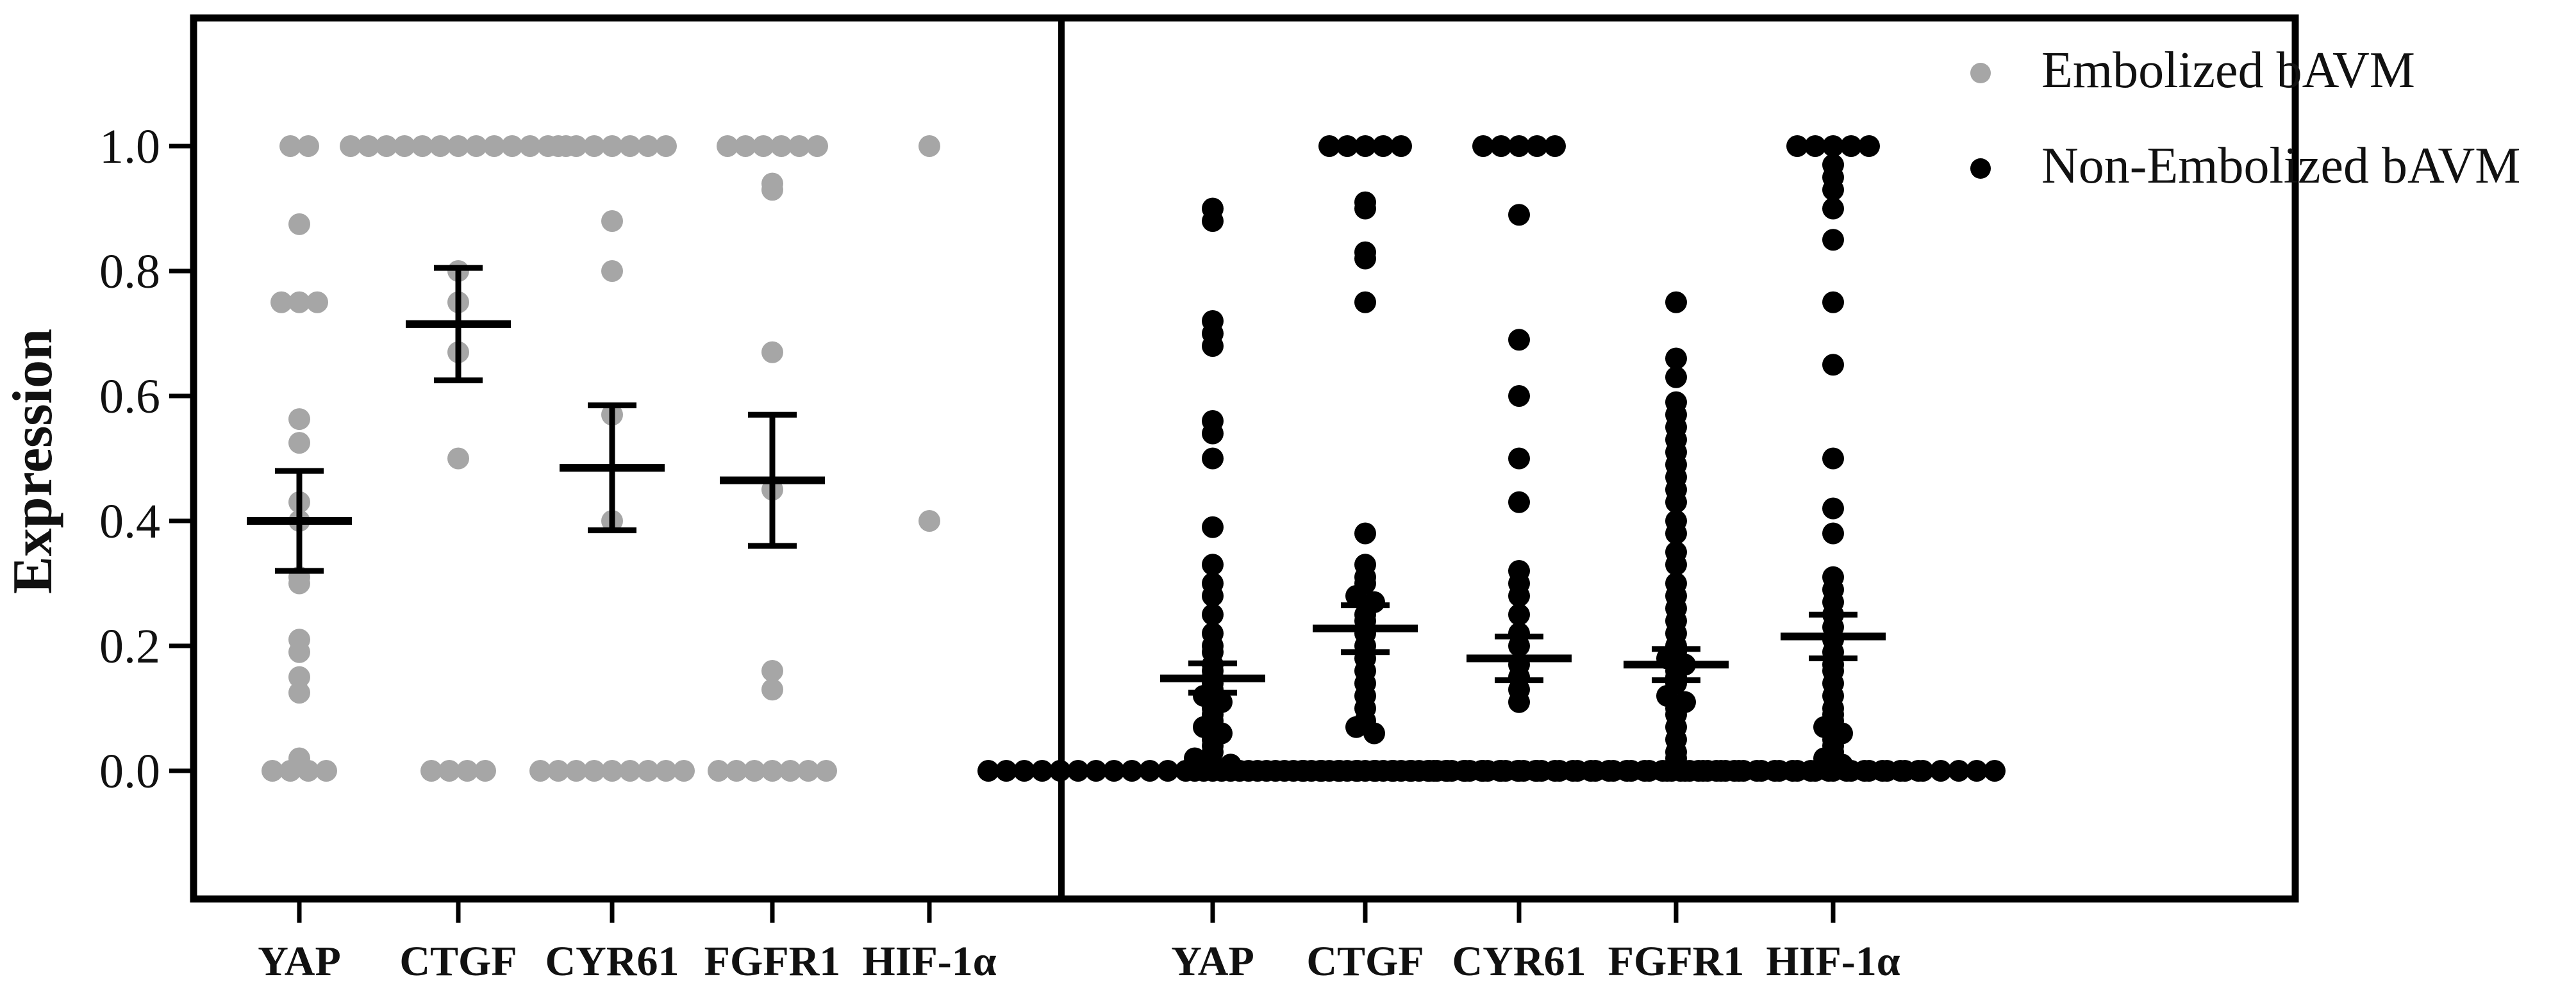 The height and width of the screenshot is (997, 2576). Describe the element at coordinates (2280, 166) in the screenshot. I see `legend-label-non-embolized: Non-Embolized bAVM` at that location.